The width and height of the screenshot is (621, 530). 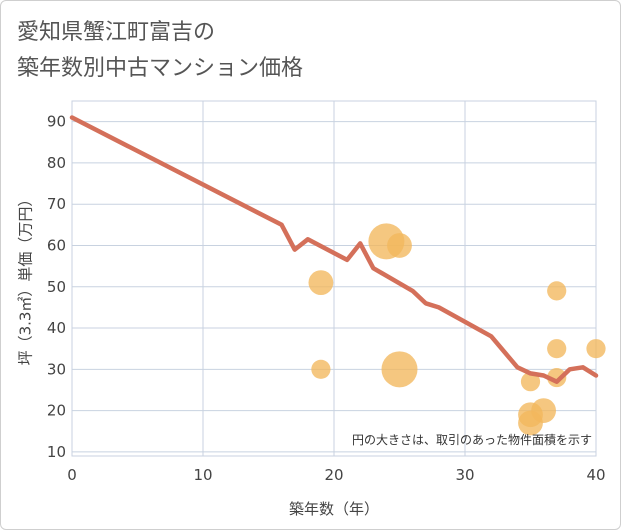 What do you see at coordinates (56, 369) in the screenshot?
I see `y-tick-label: 30` at bounding box center [56, 369].